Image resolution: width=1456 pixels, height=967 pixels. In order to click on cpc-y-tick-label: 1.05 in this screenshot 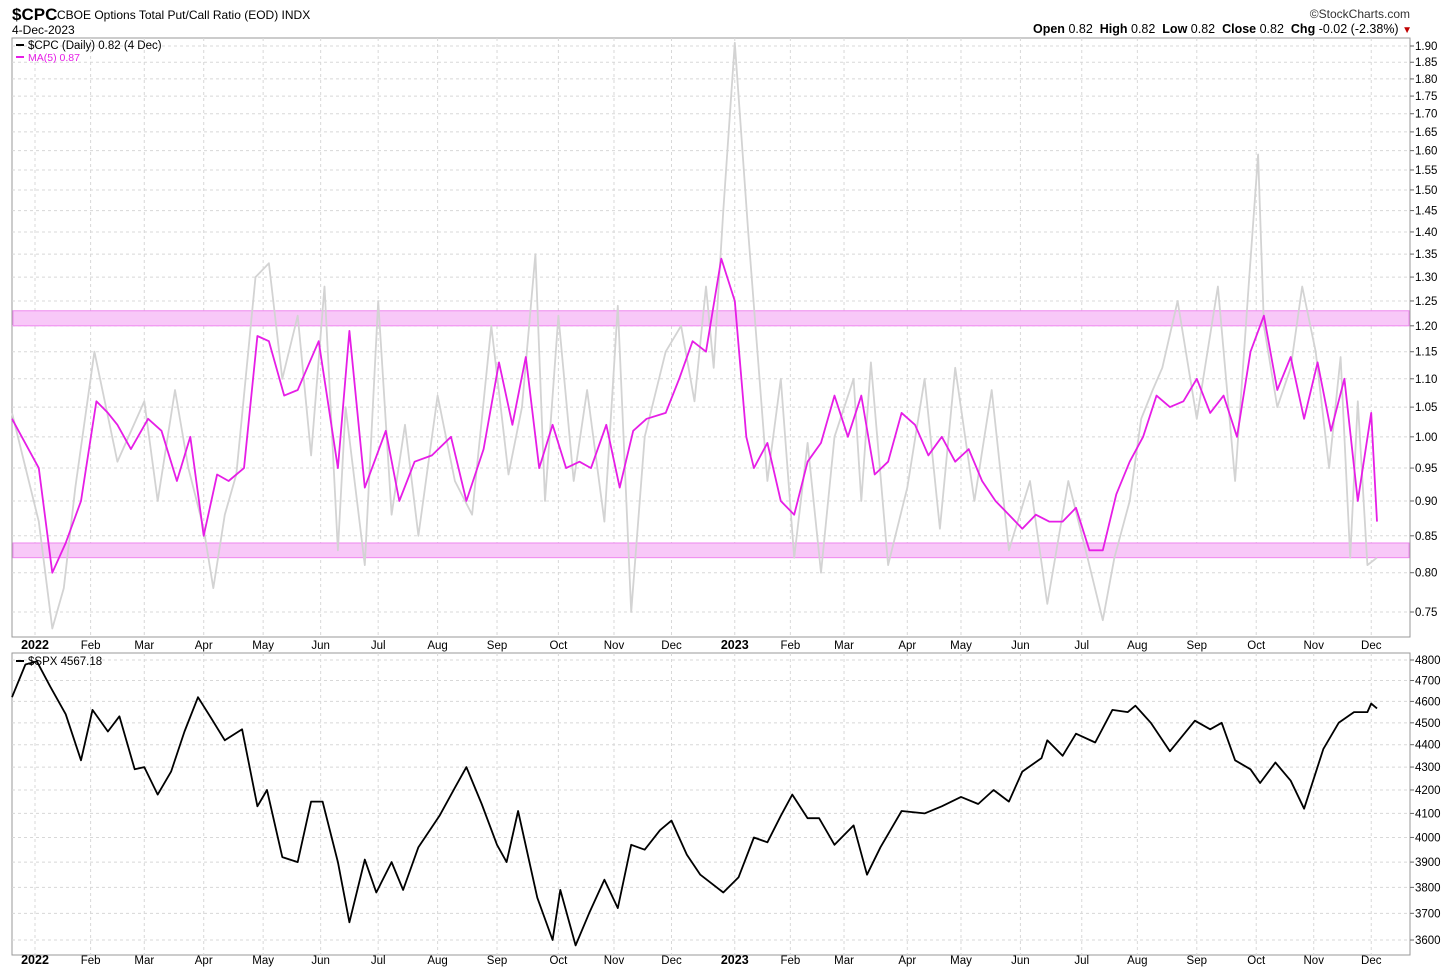, I will do `click(1426, 408)`.